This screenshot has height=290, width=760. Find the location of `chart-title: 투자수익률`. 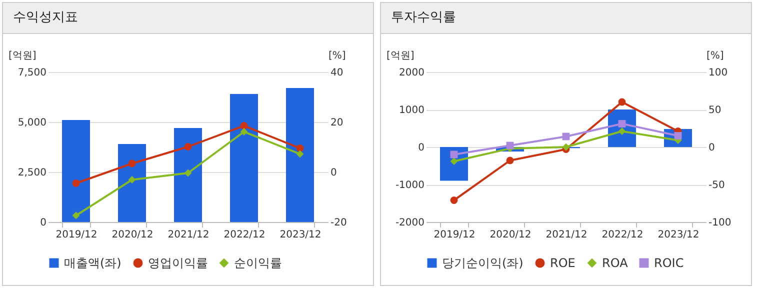

chart-title: 투자수익률 is located at coordinates (566, 18).